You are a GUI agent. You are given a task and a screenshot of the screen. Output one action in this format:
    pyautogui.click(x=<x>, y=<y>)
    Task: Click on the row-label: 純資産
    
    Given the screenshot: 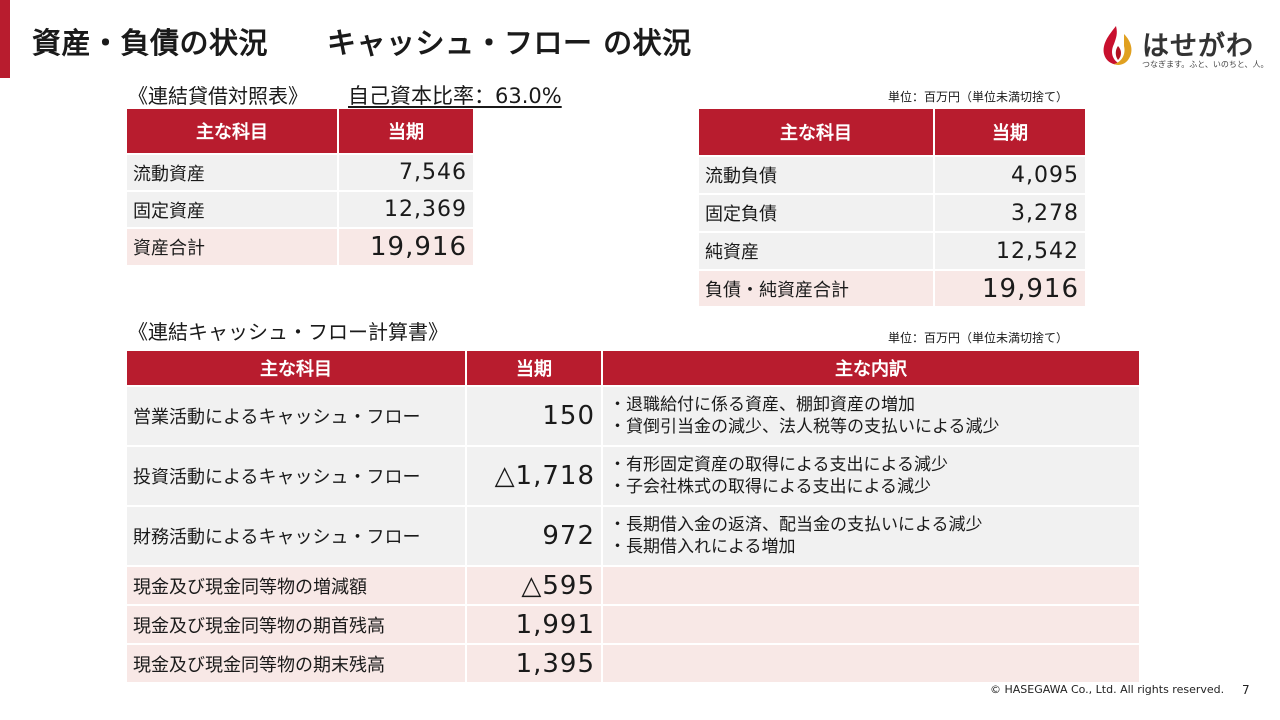 What is the action you would take?
    pyautogui.click(x=816, y=251)
    